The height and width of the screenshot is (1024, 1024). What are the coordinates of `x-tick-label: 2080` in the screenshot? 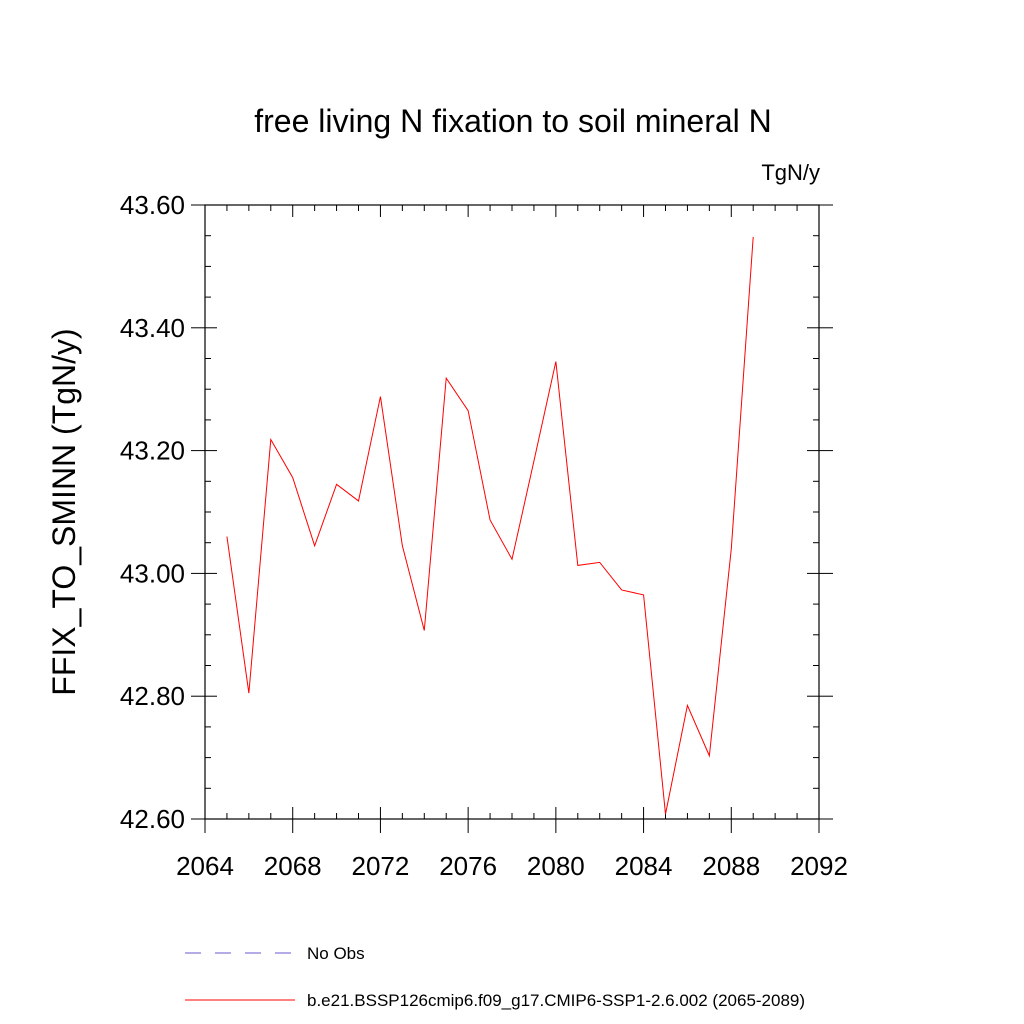 It's located at (556, 866).